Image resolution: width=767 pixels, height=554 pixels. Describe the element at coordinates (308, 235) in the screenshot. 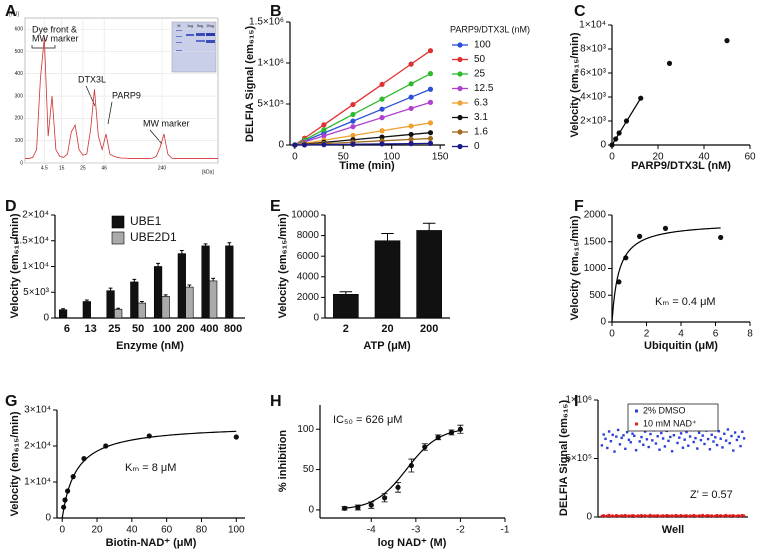

I see `y-tick-label: 8000` at that location.